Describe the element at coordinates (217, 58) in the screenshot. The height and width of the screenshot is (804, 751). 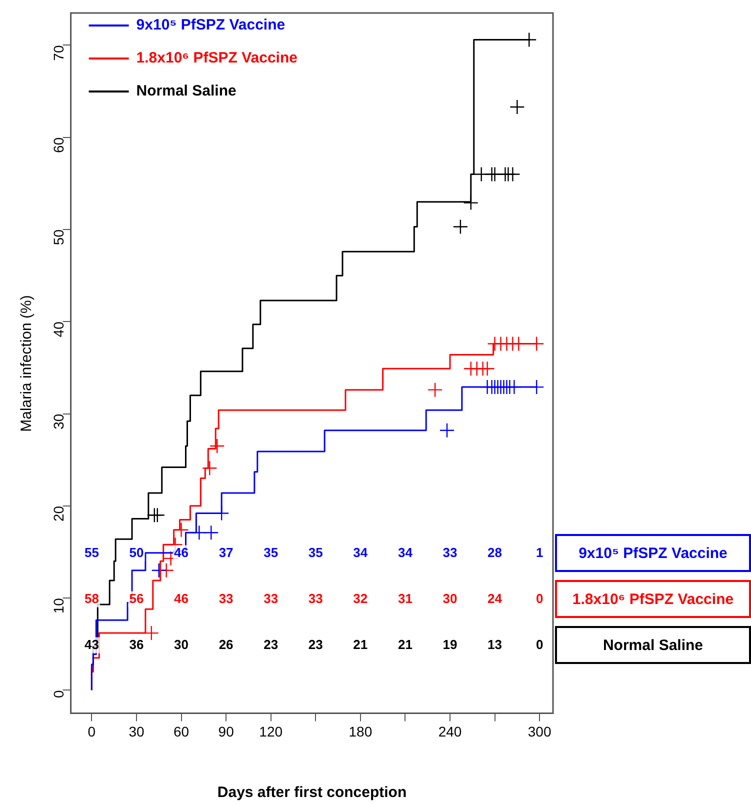
I see `legend-label: 1.8x10⁶ PfSPZ Vaccine` at that location.